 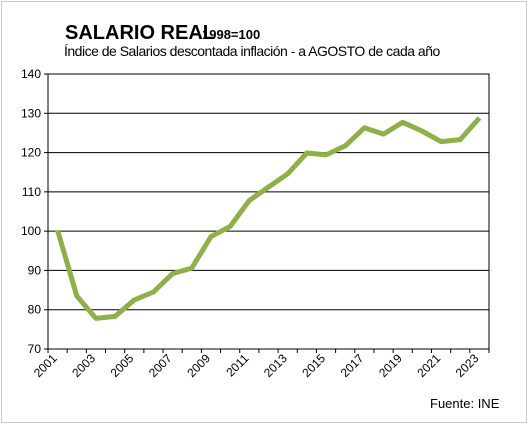 What do you see at coordinates (35, 349) in the screenshot?
I see `y-tick-label-70: 70` at bounding box center [35, 349].